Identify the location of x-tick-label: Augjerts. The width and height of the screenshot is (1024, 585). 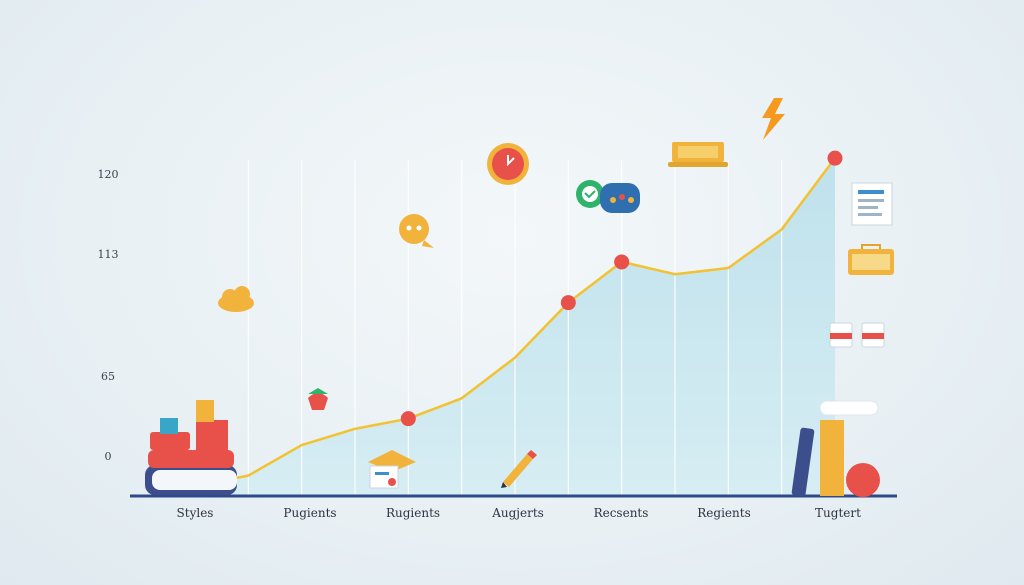
(517, 513).